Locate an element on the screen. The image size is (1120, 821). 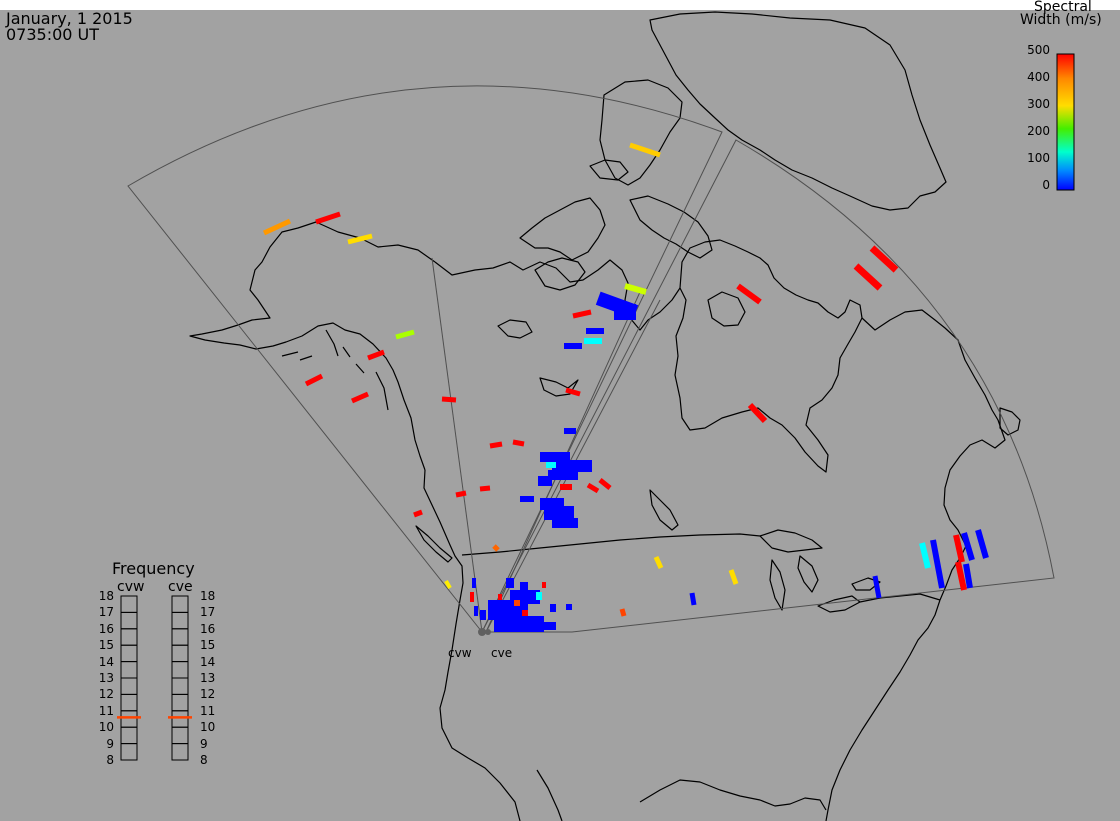
frequency-tick-label: 14 is located at coordinates (208, 661).